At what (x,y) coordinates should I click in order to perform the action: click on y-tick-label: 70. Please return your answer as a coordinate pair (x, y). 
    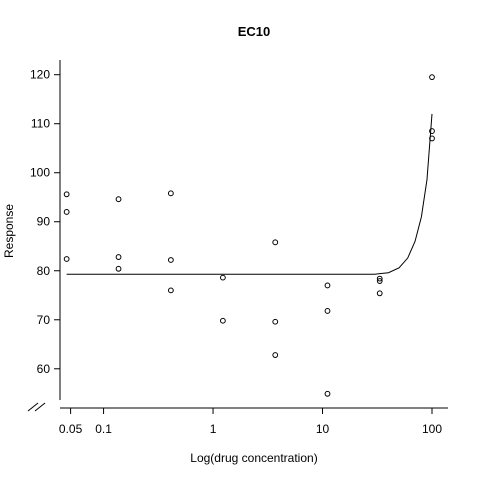
    Looking at the image, I should click on (44, 320).